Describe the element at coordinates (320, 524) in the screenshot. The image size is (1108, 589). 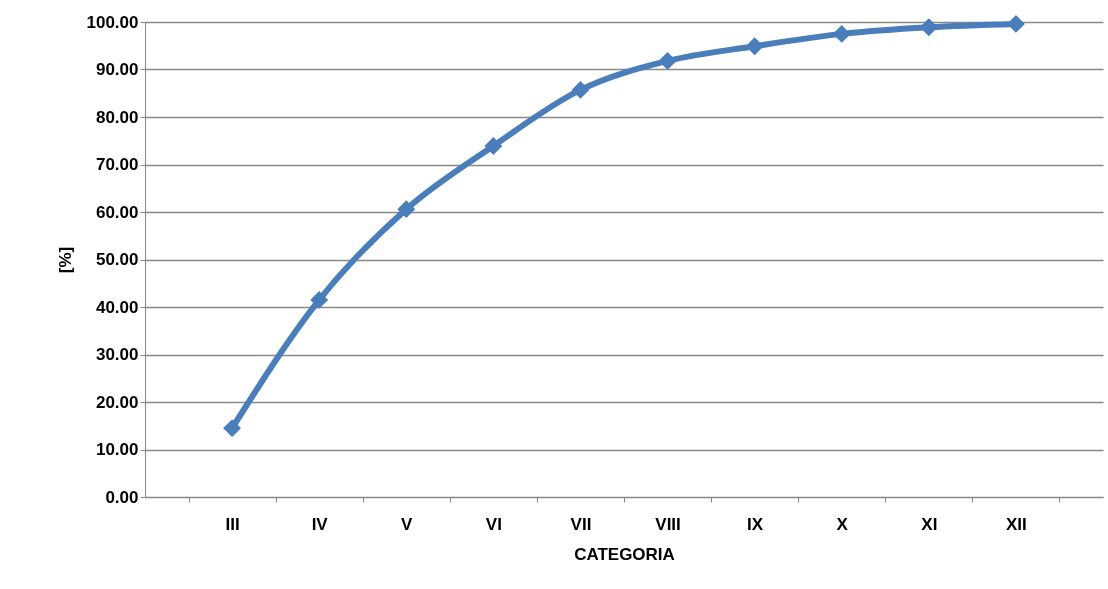
I see `x-tick-label: IV` at that location.